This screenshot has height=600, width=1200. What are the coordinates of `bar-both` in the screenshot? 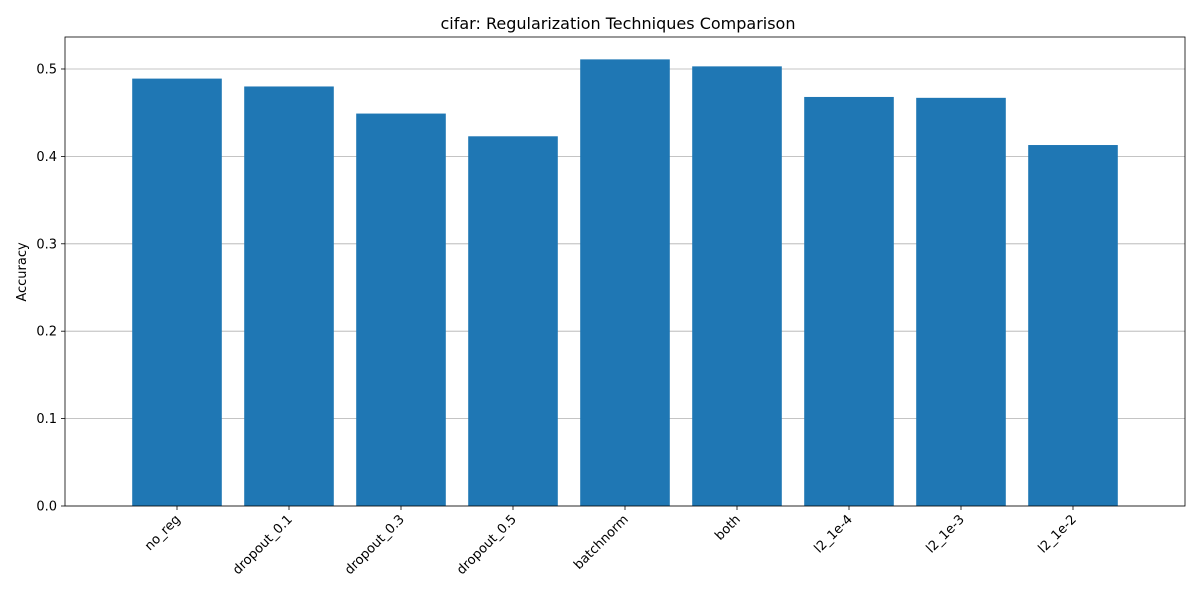 It's located at (737, 286).